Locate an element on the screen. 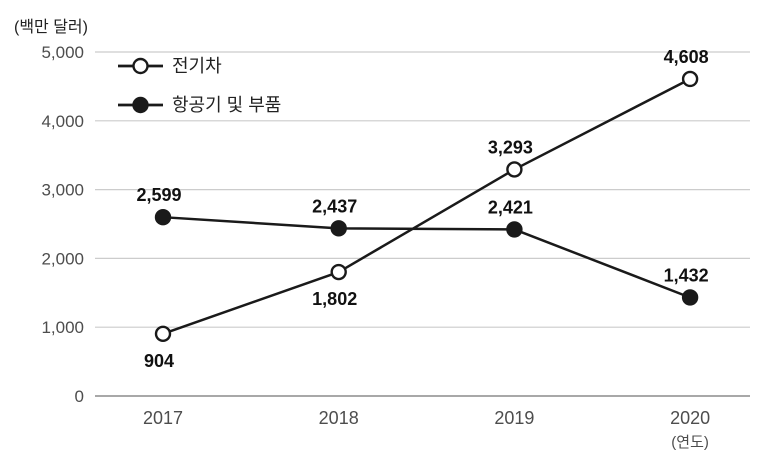  x-tick-label: 2017 is located at coordinates (163, 418).